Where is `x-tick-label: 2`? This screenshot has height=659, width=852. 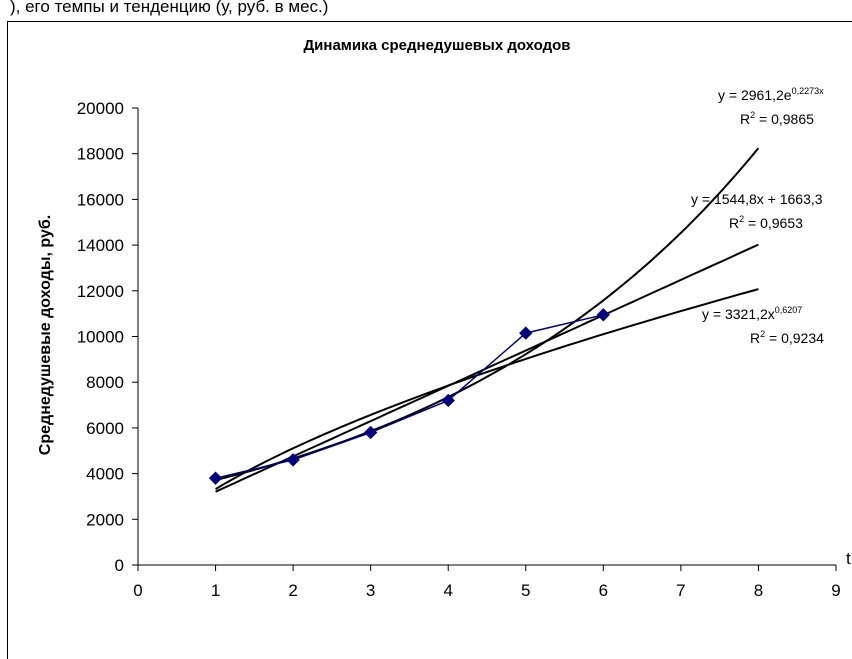 x-tick-label: 2 is located at coordinates (292, 590).